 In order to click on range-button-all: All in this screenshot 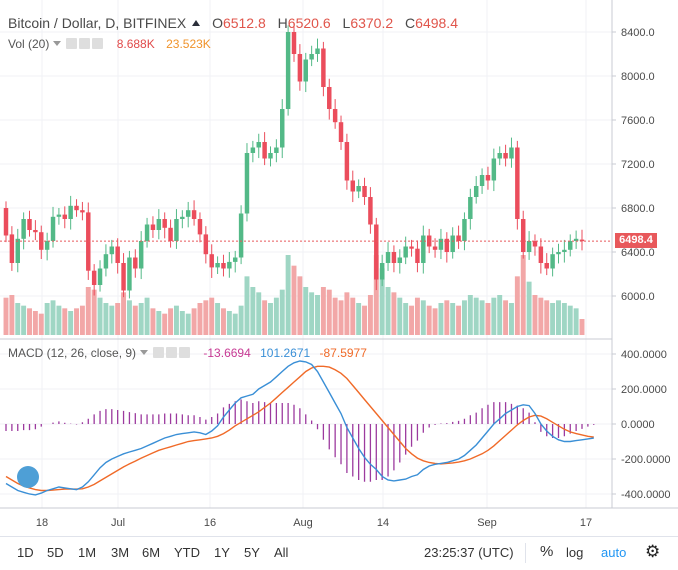, I will do `click(281, 552)`.